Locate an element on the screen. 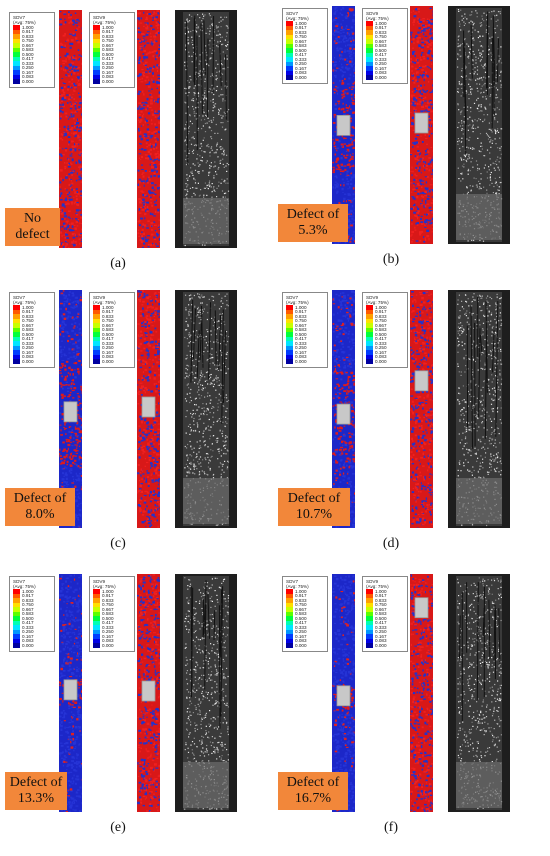 This screenshot has height=856, width=550. legend-row: 0.583 is located at coordinates (112, 49).